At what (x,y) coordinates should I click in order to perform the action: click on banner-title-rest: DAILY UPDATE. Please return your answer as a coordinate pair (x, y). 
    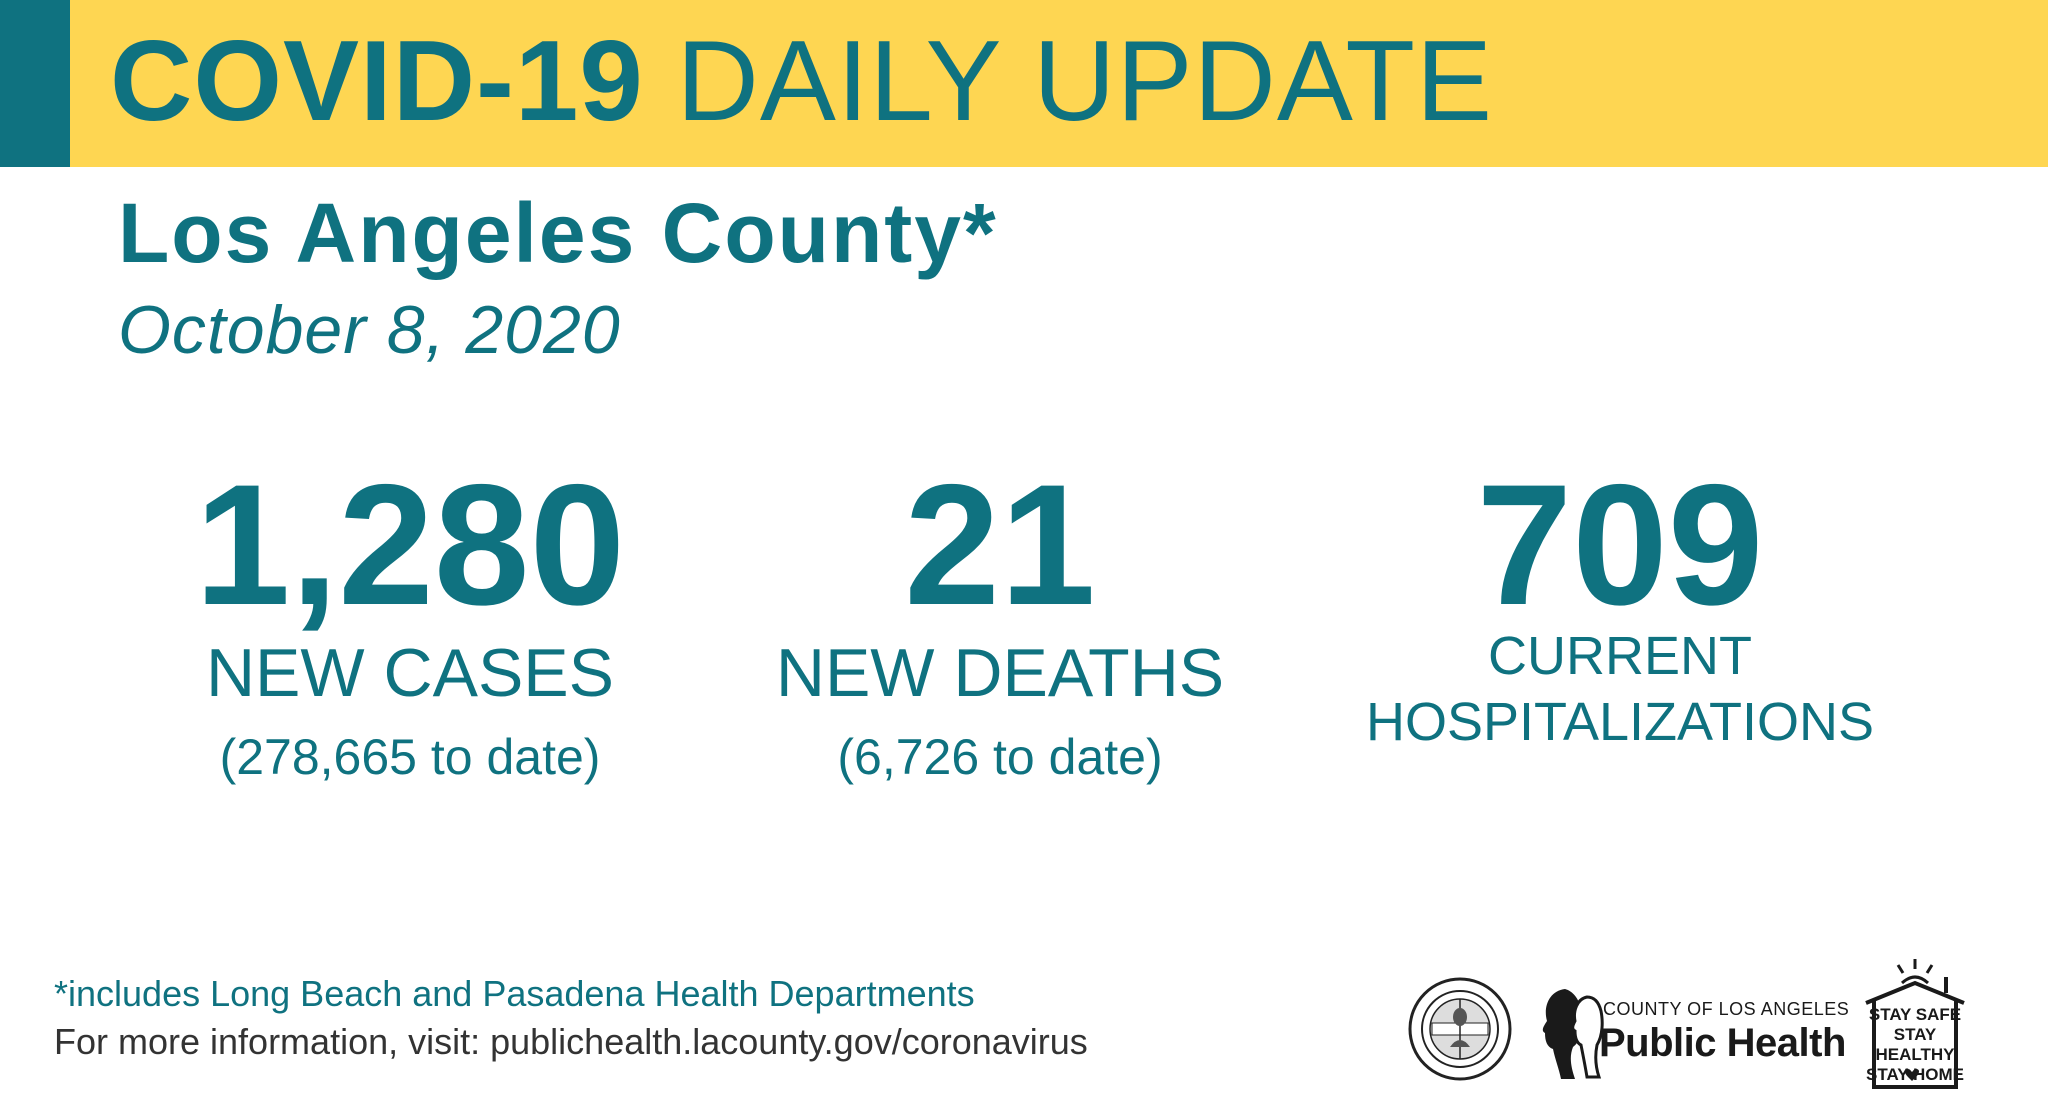
    Looking at the image, I should click on (1085, 81).